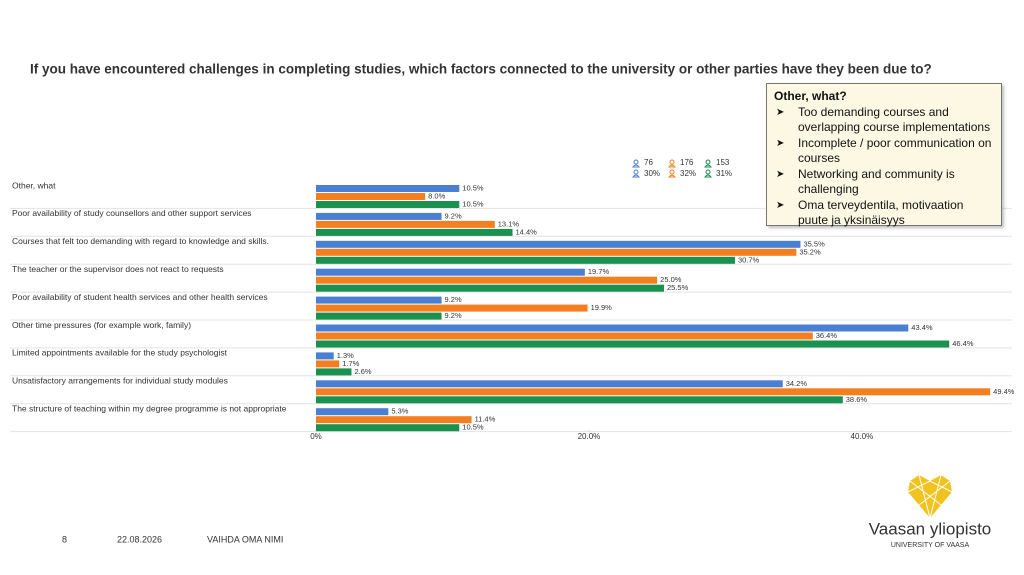  I want to click on x-tick-label: 20.0%, so click(589, 436).